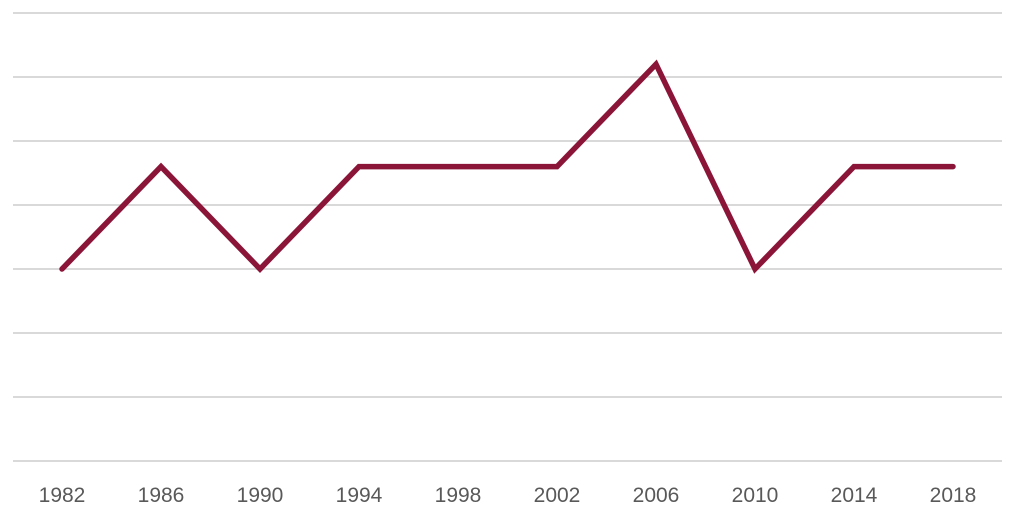 This screenshot has height=520, width=1017. What do you see at coordinates (508, 495) in the screenshot?
I see `x-axis-tick-labels: 1982 1986 1990 1994 1998 2002 2006 2010 2014 2018` at bounding box center [508, 495].